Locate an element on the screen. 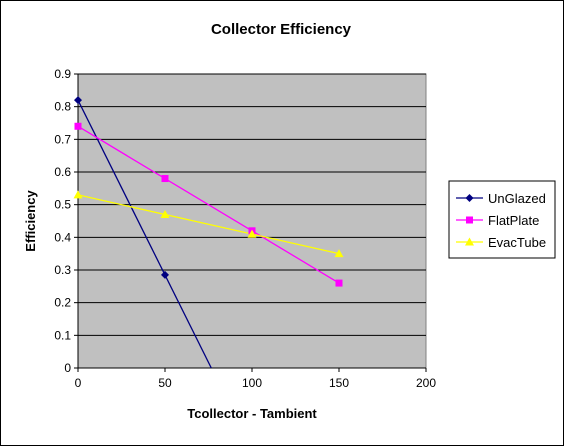 This screenshot has height=446, width=564. x-tick-labels: 0 50 100 150 200 is located at coordinates (255, 379).